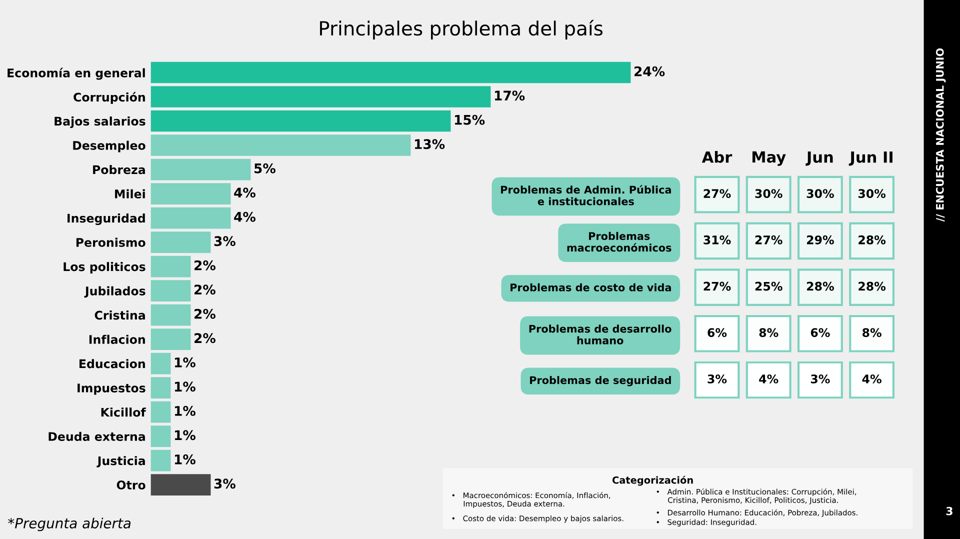  Describe the element at coordinates (600, 334) in the screenshot. I see `y-tick-label: Problemas de desarrollo humano` at that location.